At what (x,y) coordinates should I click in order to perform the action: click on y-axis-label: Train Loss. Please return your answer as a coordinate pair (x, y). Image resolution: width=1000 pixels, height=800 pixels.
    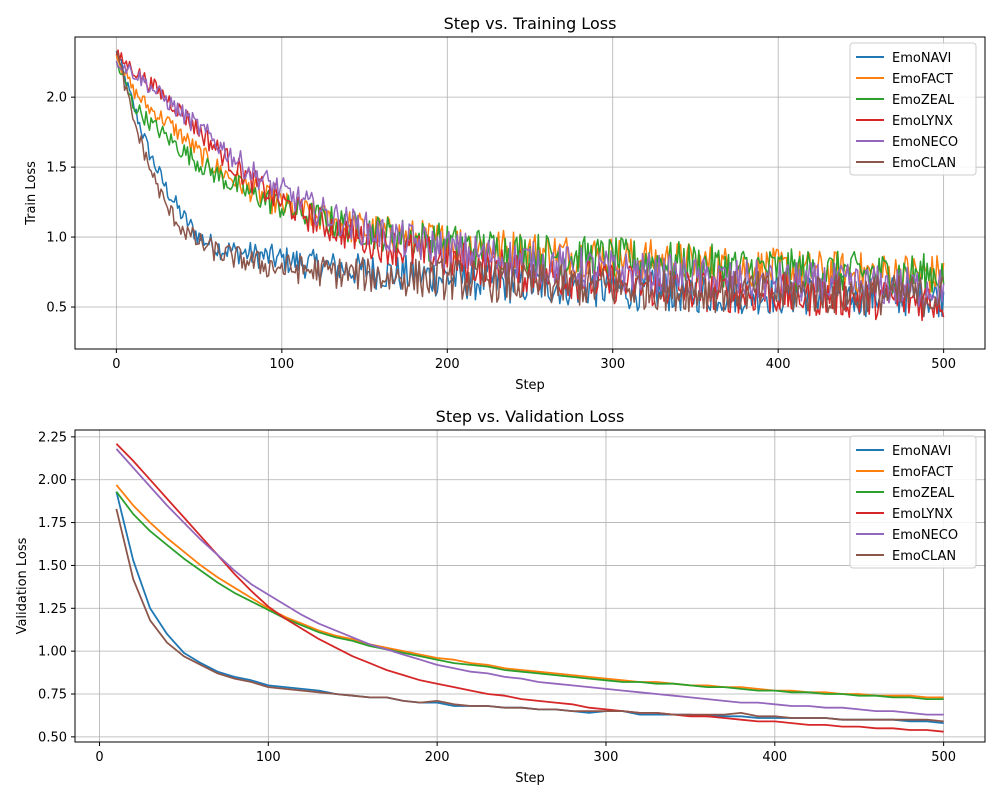
    Looking at the image, I should click on (31, 193).